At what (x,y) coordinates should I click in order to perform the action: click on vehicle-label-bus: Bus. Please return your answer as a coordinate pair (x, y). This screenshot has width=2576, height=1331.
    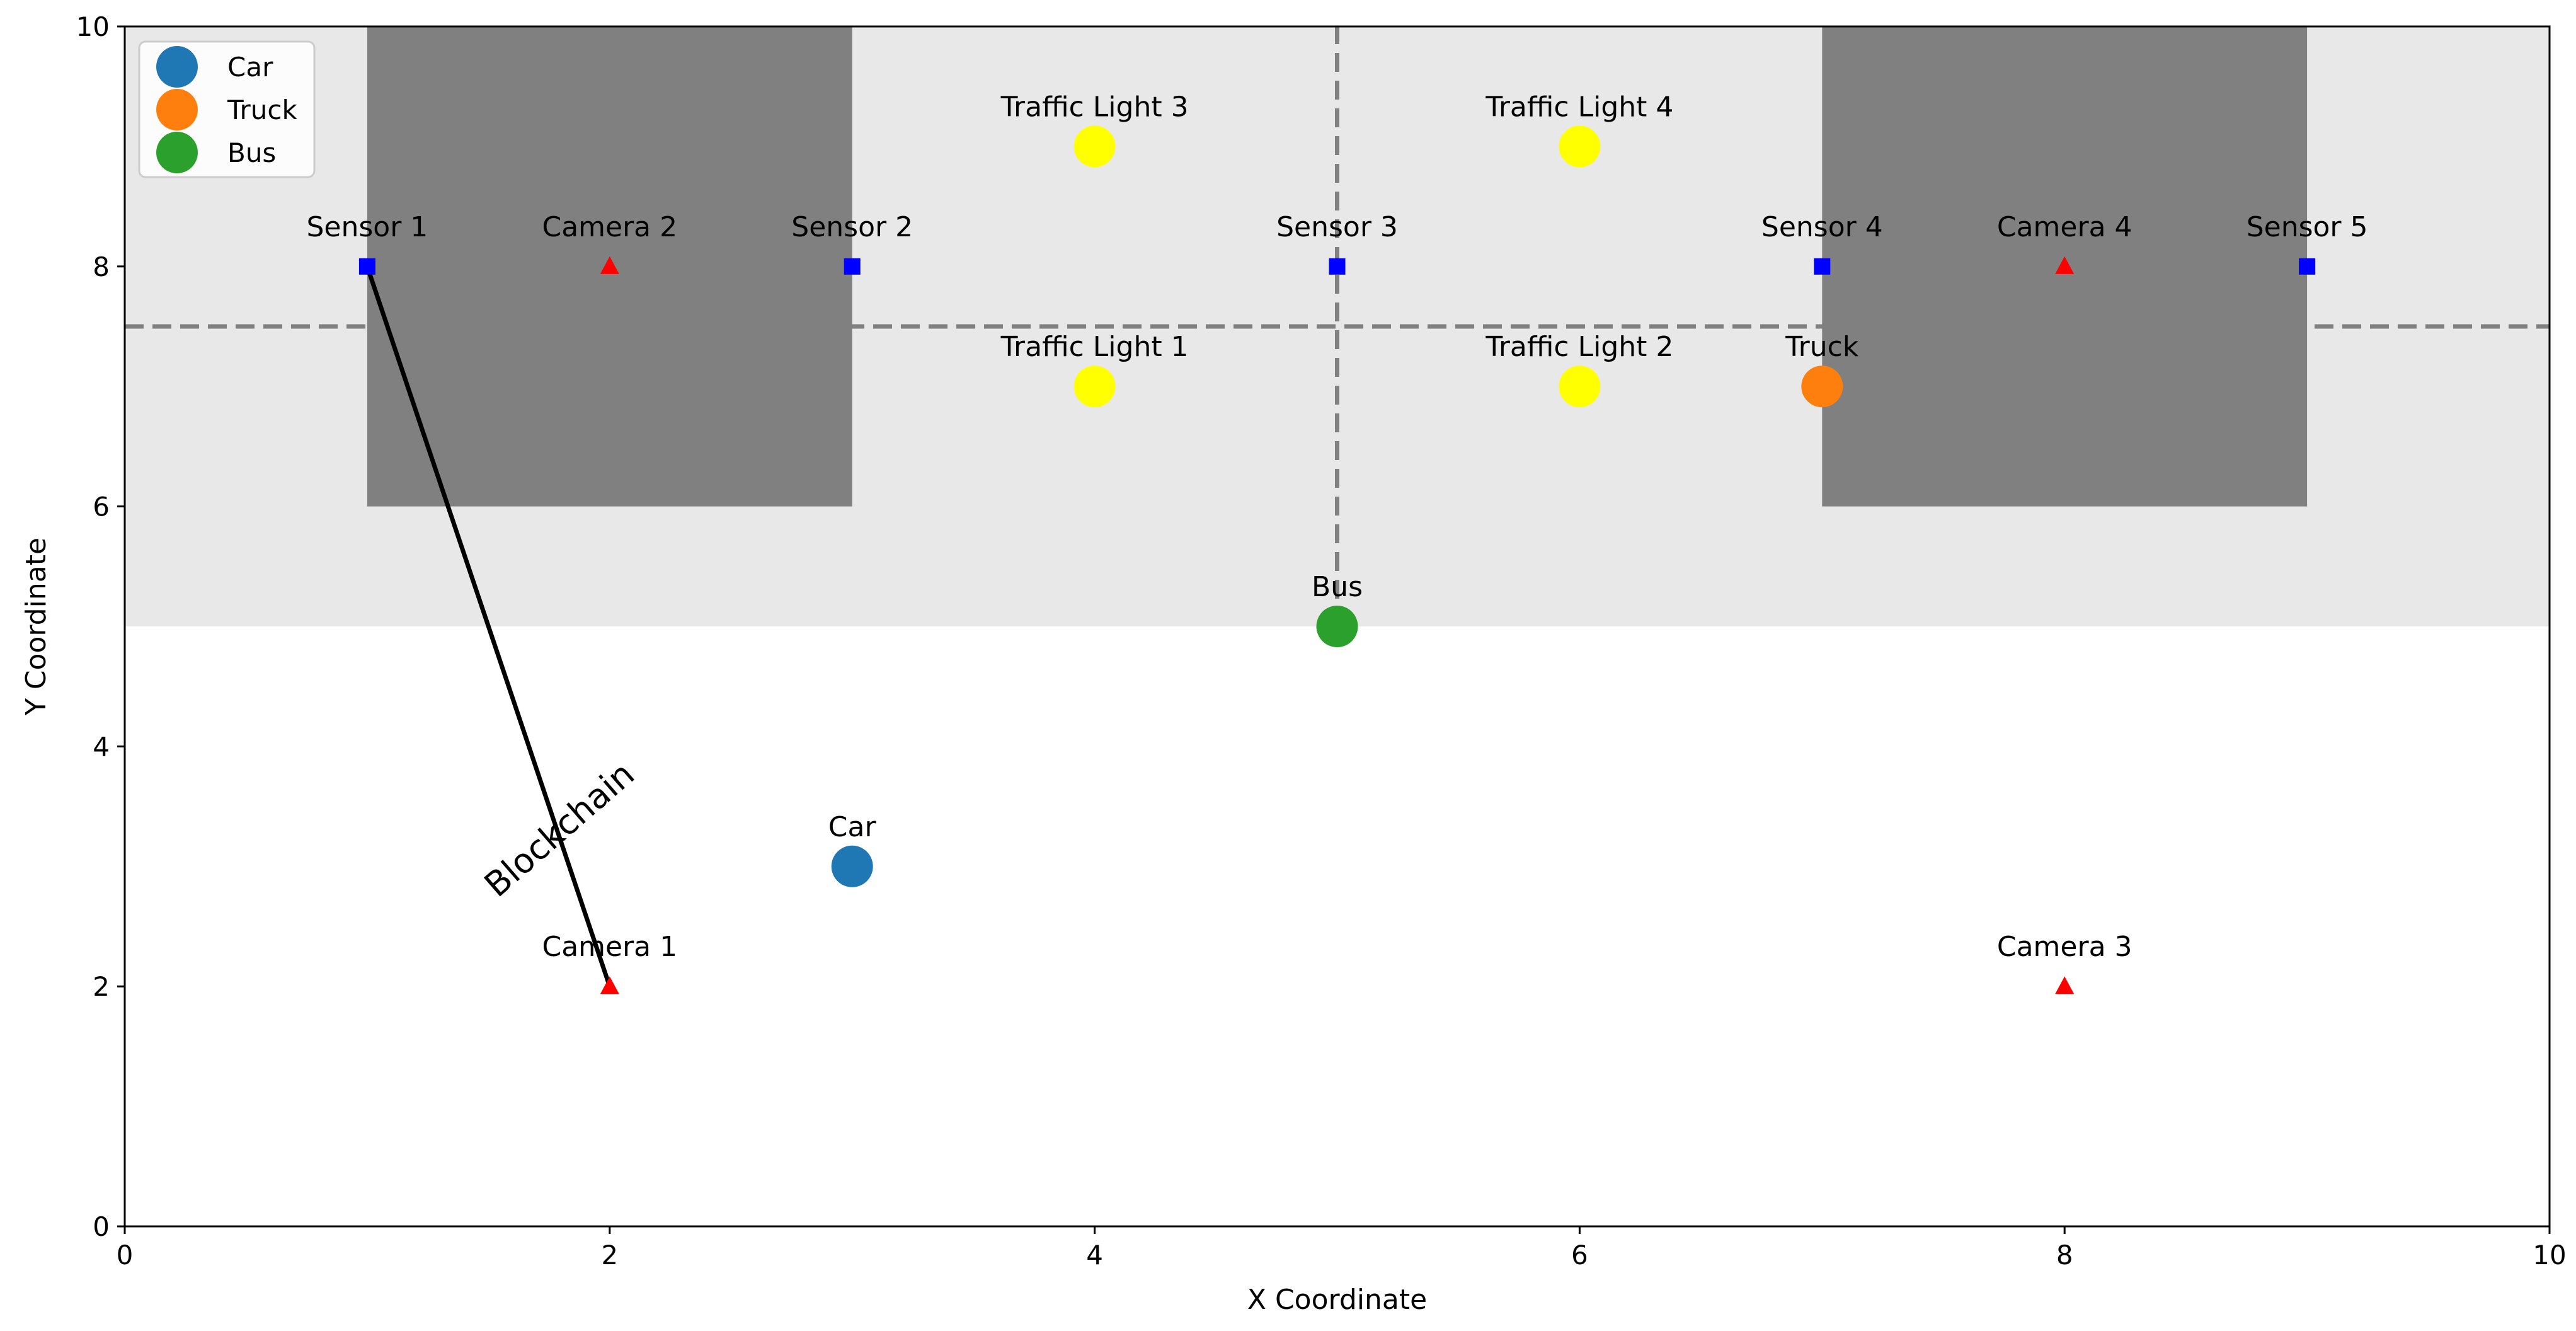
    Looking at the image, I should click on (1337, 587).